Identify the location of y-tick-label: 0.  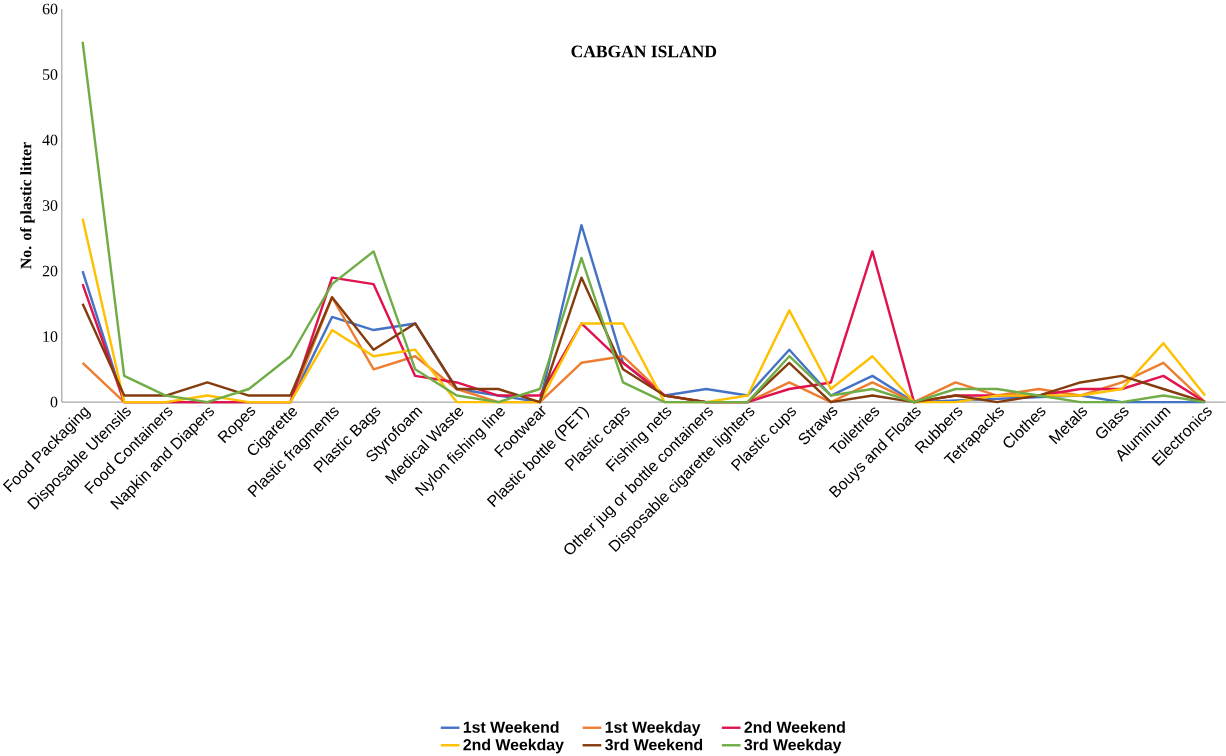
(54, 402).